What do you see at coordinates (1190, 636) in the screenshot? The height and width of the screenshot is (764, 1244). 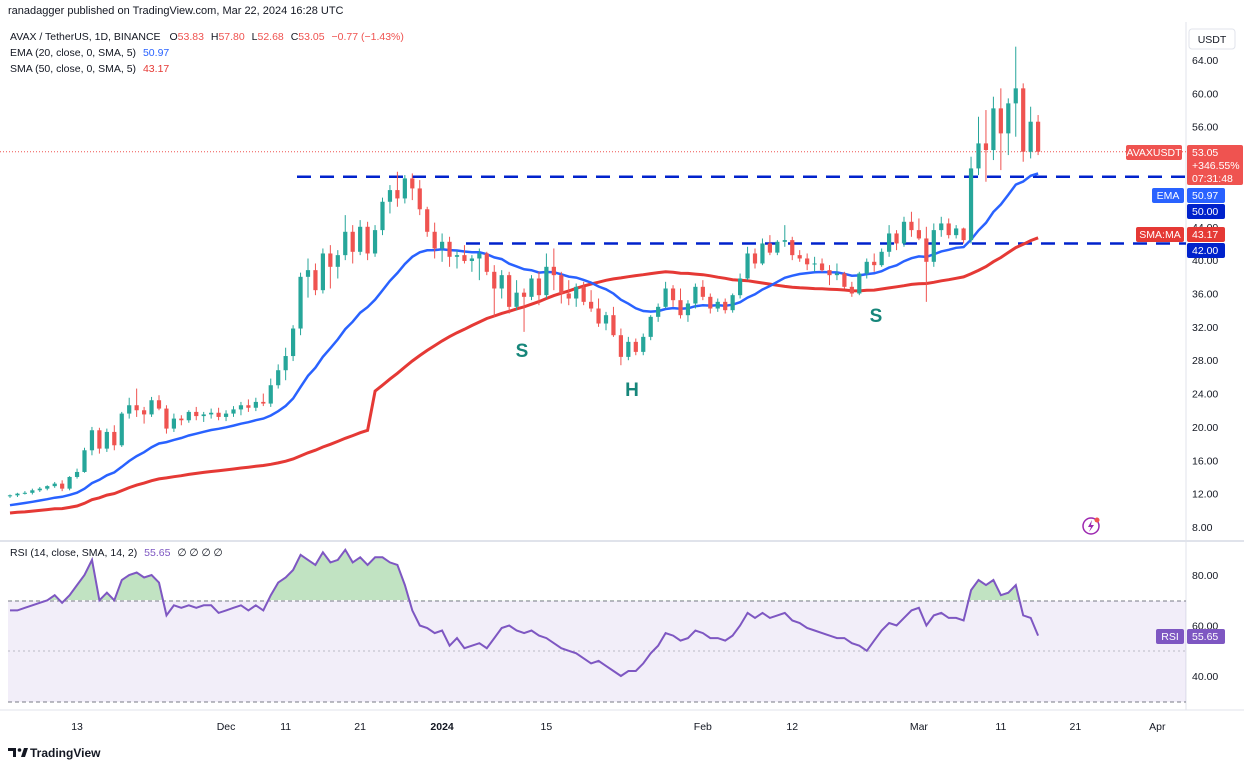 I see `rsi-price-tag: RSI 55.65` at bounding box center [1190, 636].